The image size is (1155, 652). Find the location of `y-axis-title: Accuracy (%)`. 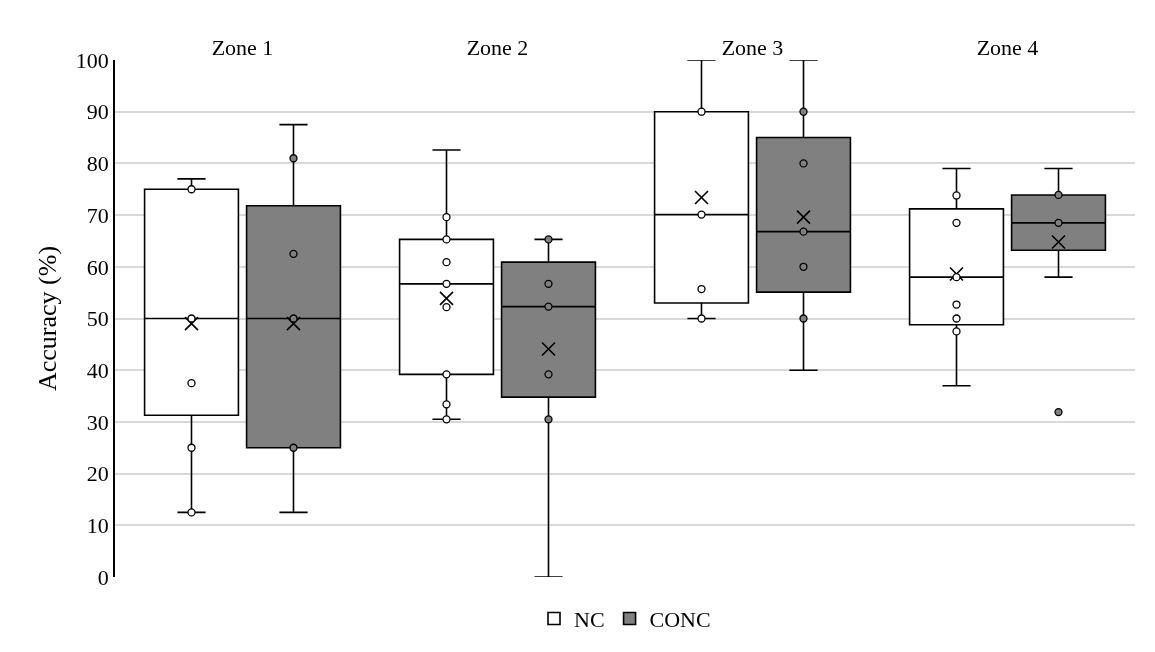

y-axis-title: Accuracy (%) is located at coordinates (47, 318).